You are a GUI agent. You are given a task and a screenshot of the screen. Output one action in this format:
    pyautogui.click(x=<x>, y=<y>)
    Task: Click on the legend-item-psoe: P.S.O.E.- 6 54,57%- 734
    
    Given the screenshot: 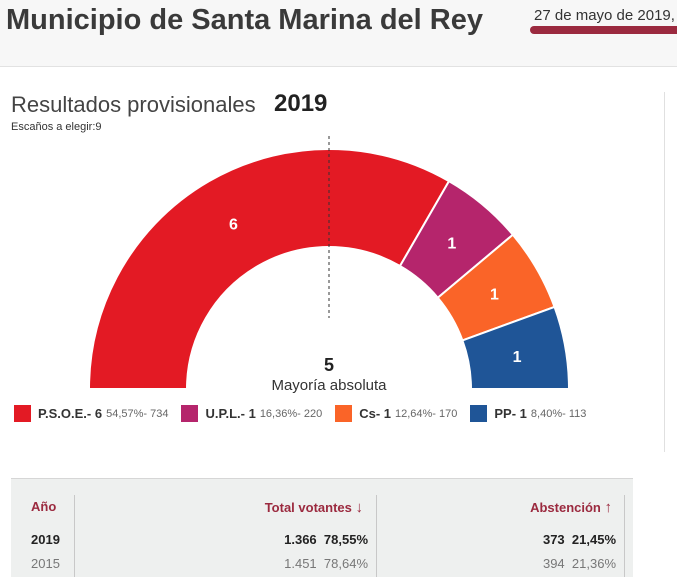 What is the action you would take?
    pyautogui.click(x=91, y=413)
    